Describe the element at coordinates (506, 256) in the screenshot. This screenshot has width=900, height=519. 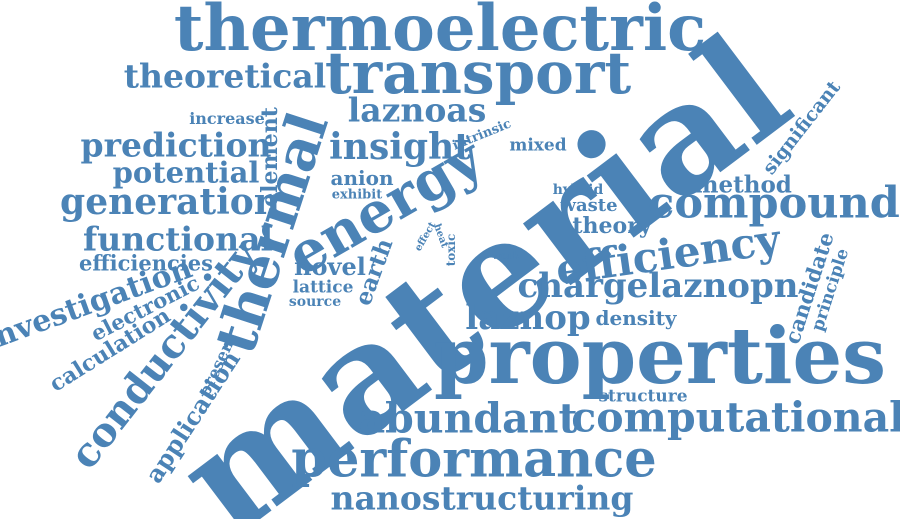
I see `word-work: work` at that location.